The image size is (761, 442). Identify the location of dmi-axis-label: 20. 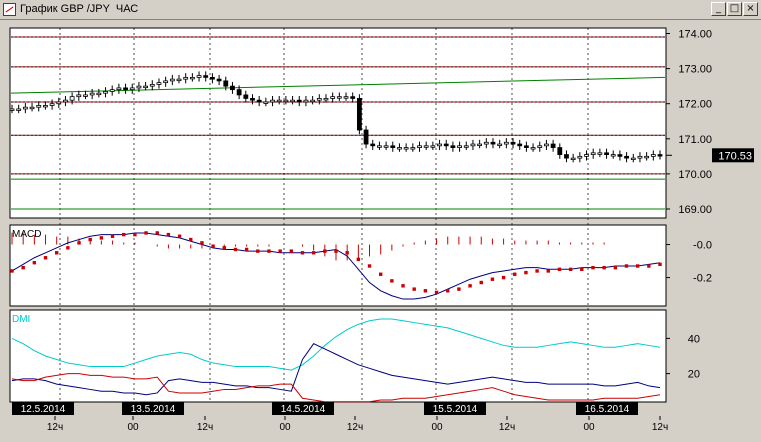
(694, 375).